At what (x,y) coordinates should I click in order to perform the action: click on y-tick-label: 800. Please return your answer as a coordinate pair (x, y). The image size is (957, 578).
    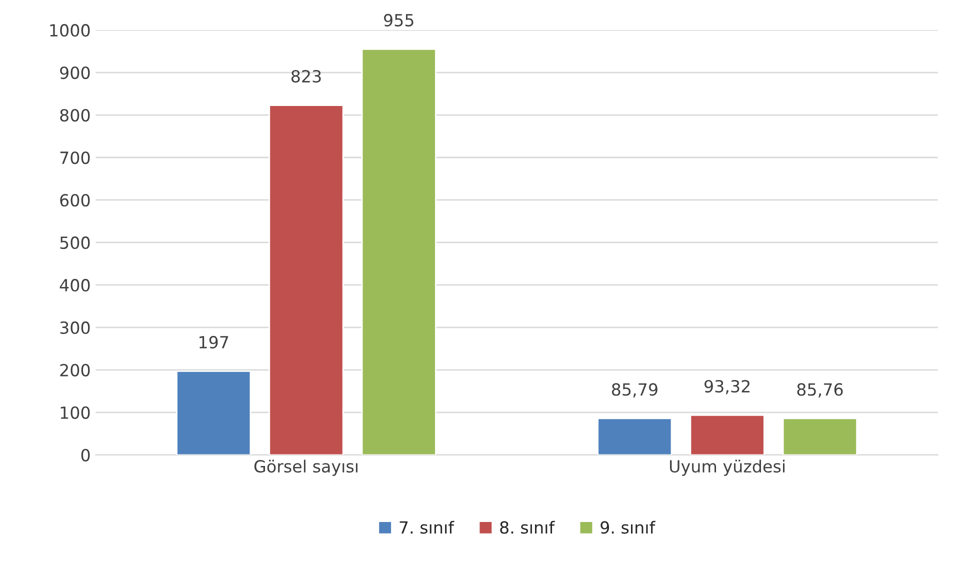
    Looking at the image, I should click on (75, 115).